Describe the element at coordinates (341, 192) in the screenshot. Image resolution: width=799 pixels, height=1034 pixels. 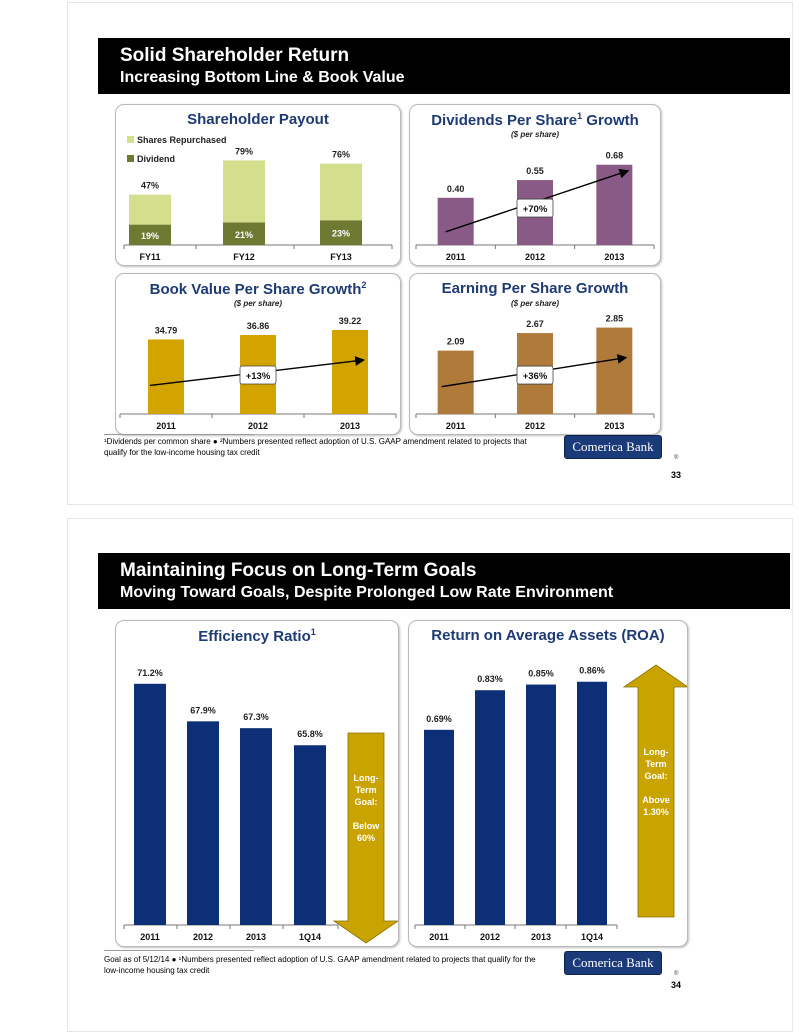
I see `bar-shares-repurchased` at that location.